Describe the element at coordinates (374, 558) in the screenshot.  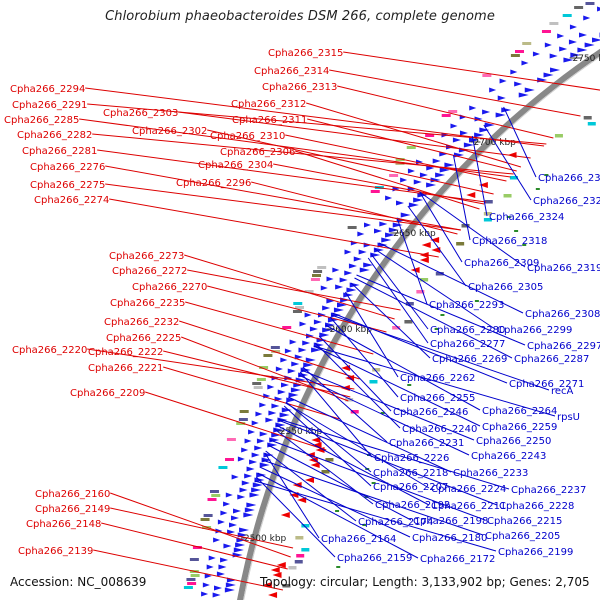
I see `right-gene-label: Cpha266_2159` at that location.